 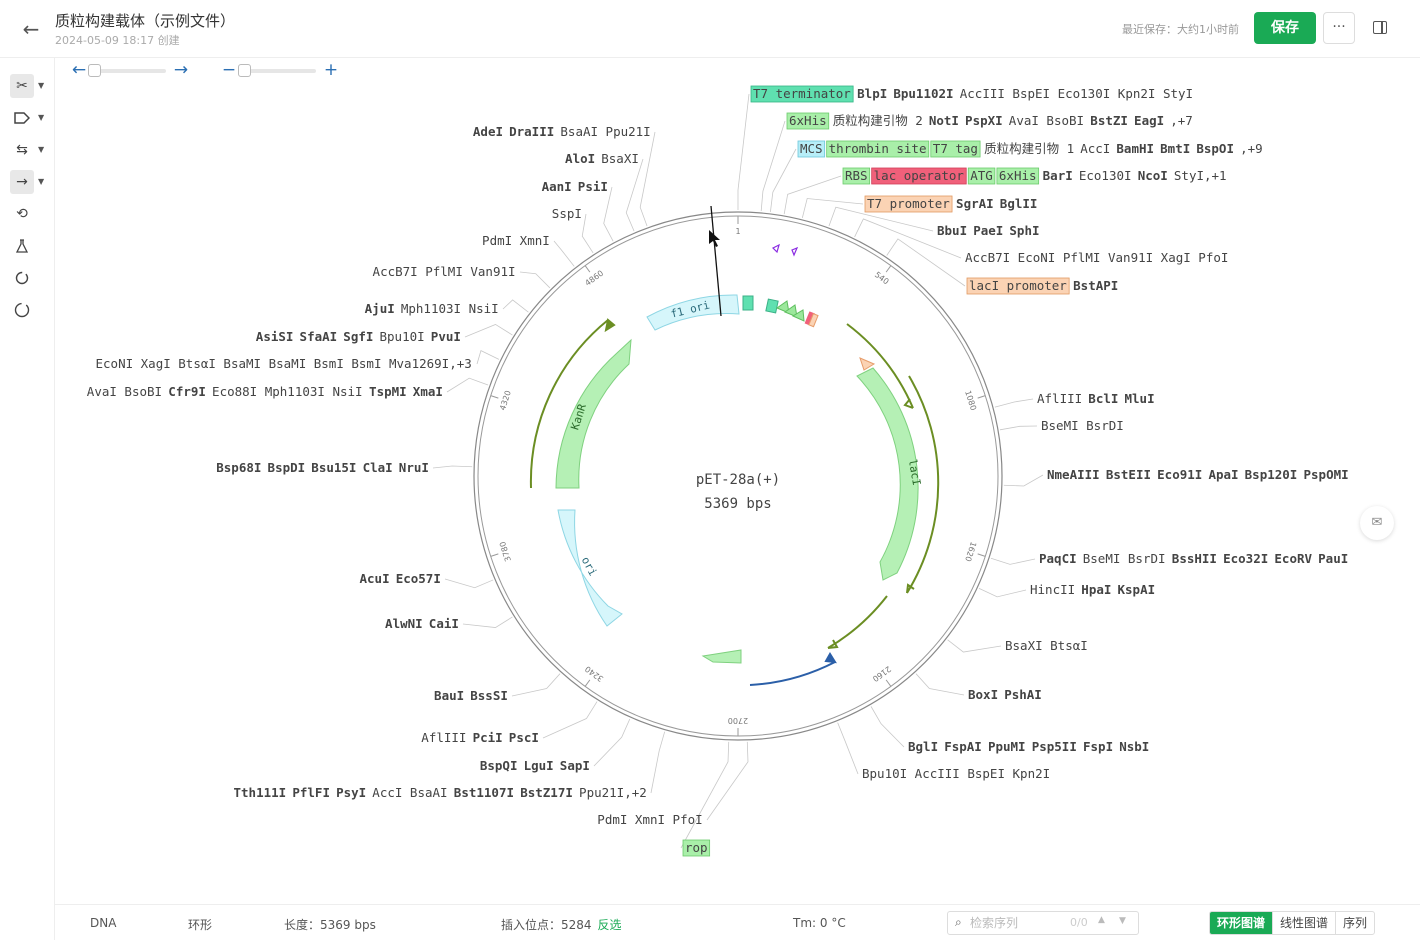 I want to click on feature-label-box, so click(x=802, y=94).